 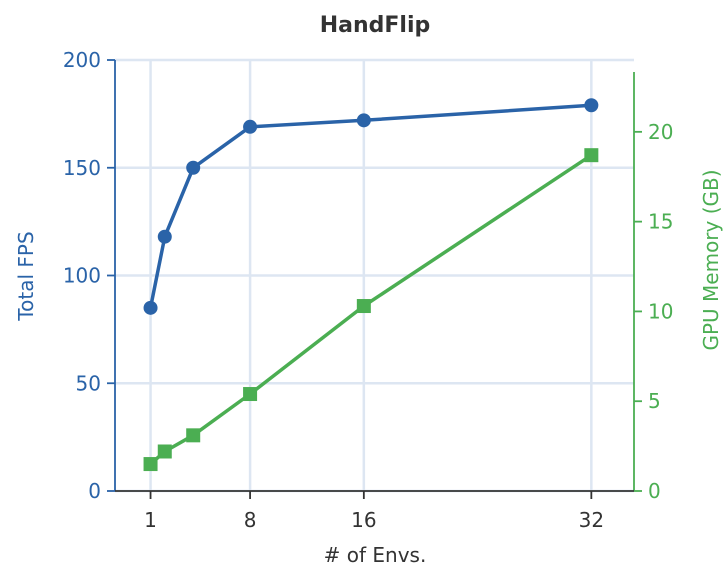 What do you see at coordinates (375, 25) in the screenshot?
I see `chart-title: HandFlip` at bounding box center [375, 25].